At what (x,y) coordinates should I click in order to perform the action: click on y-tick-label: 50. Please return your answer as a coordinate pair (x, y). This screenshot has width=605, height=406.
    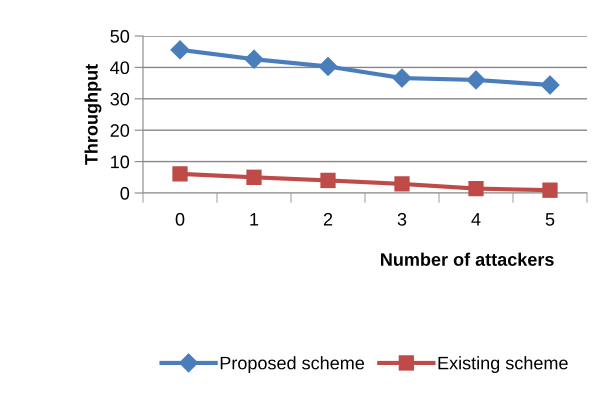
    Looking at the image, I should click on (120, 36).